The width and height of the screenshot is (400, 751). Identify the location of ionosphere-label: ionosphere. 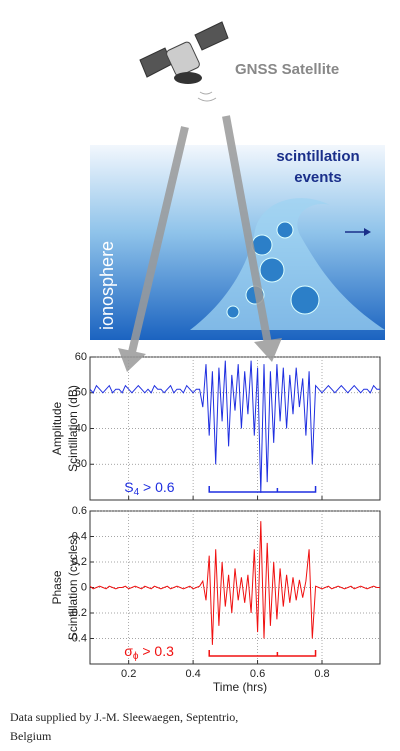
(107, 285).